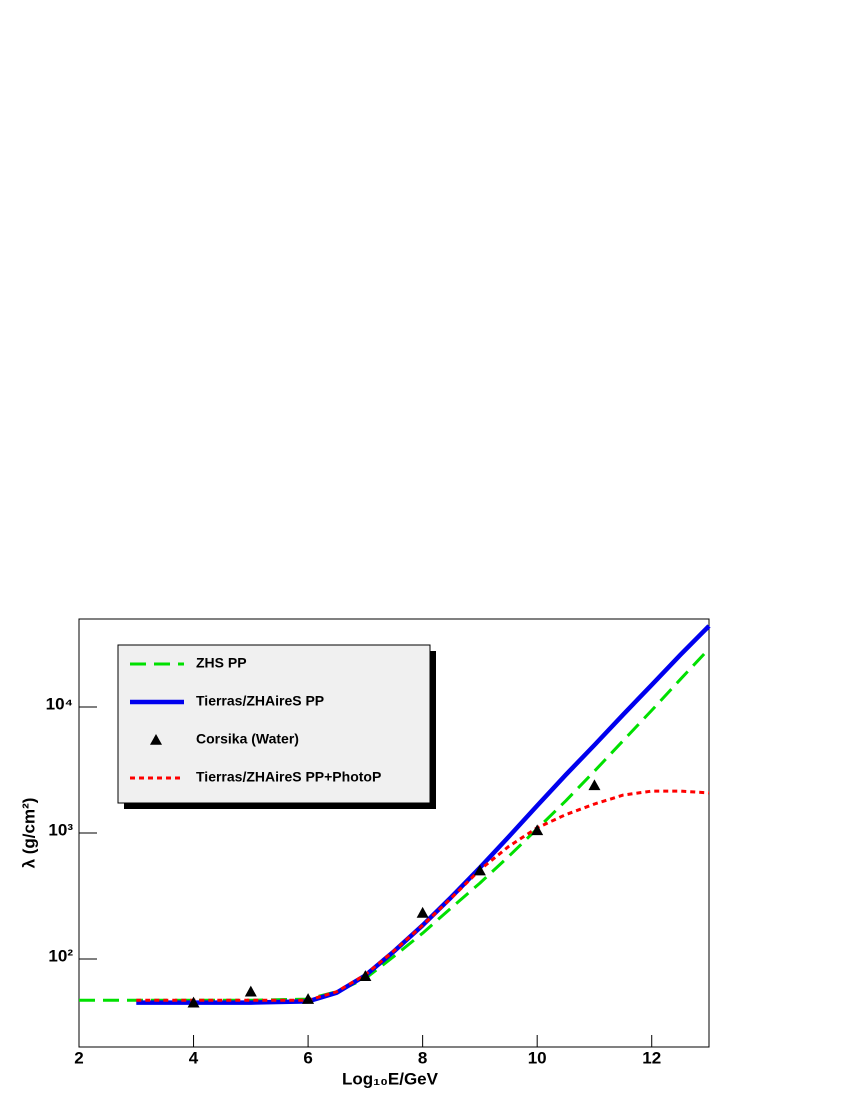 This screenshot has width=850, height=1105. I want to click on x-tick-label: 6, so click(307, 1057).